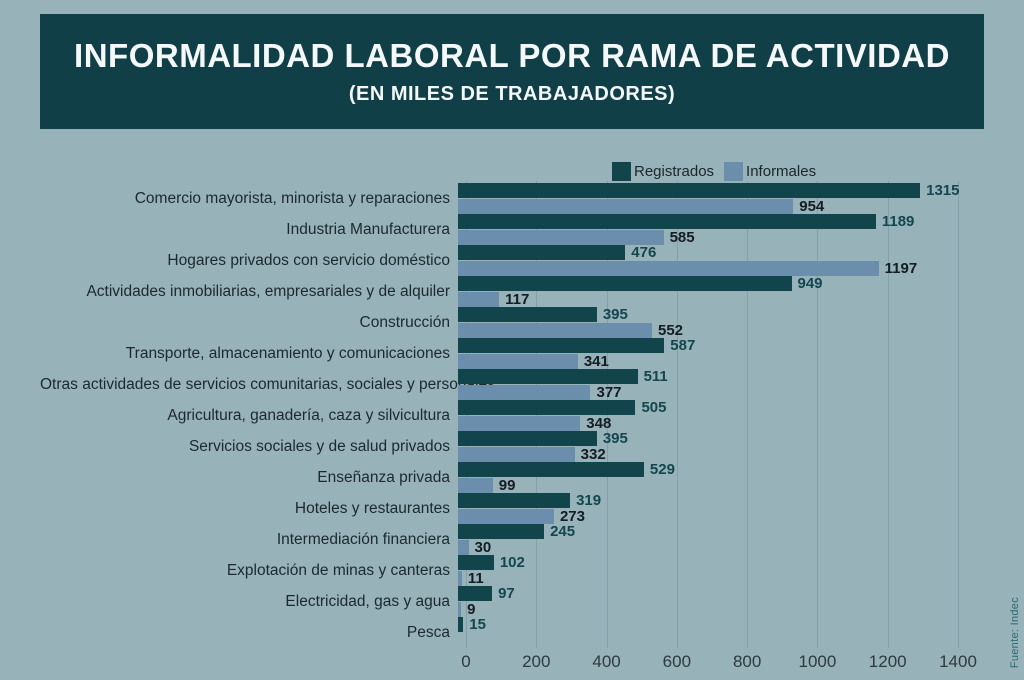 This screenshot has width=1024, height=680. What do you see at coordinates (943, 190) in the screenshot?
I see `value-label-registrados: 1315` at bounding box center [943, 190].